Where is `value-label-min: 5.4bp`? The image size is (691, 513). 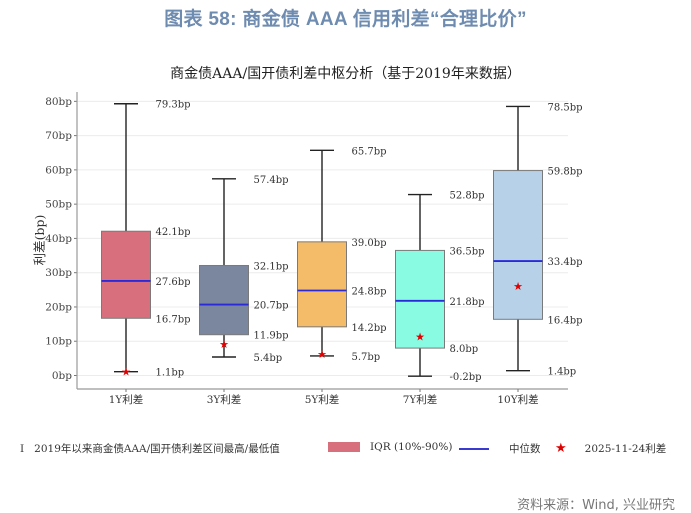
value-label-min: 5.4bp is located at coordinates (268, 358).